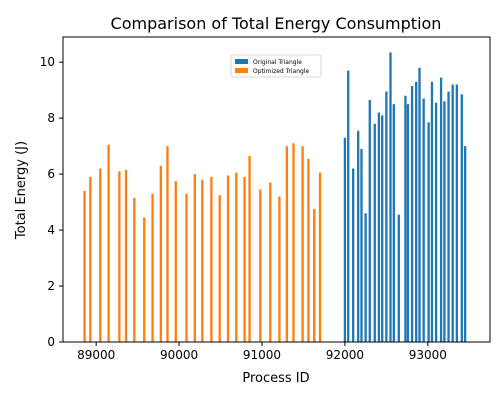 The height and width of the screenshot is (400, 503). Describe the element at coordinates (51, 202) in the screenshot. I see `y-axis-ticks: 0 2 4 6 8 10` at that location.